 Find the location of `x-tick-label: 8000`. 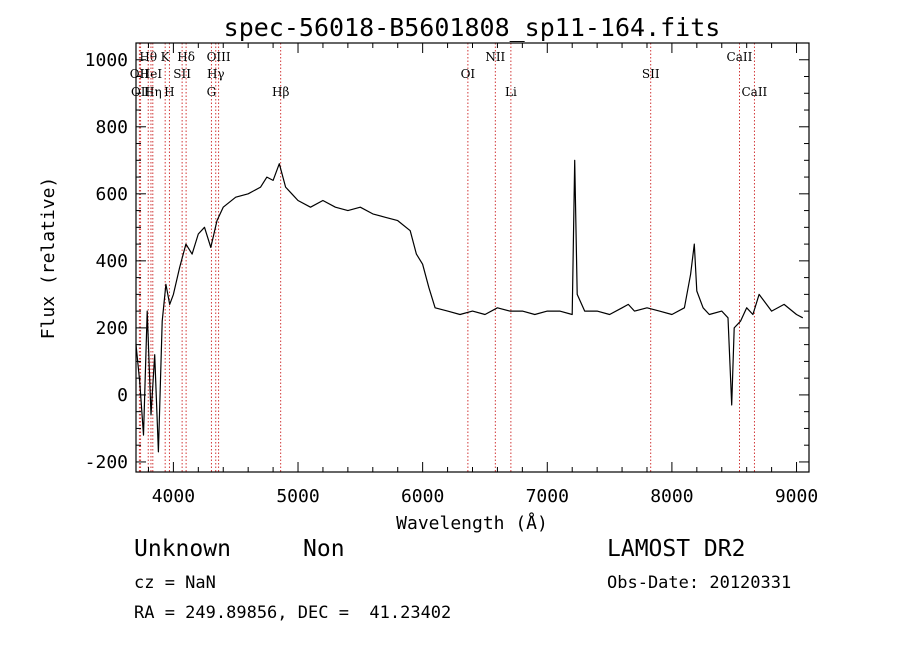

x-tick-label: 8000 is located at coordinates (671, 496).